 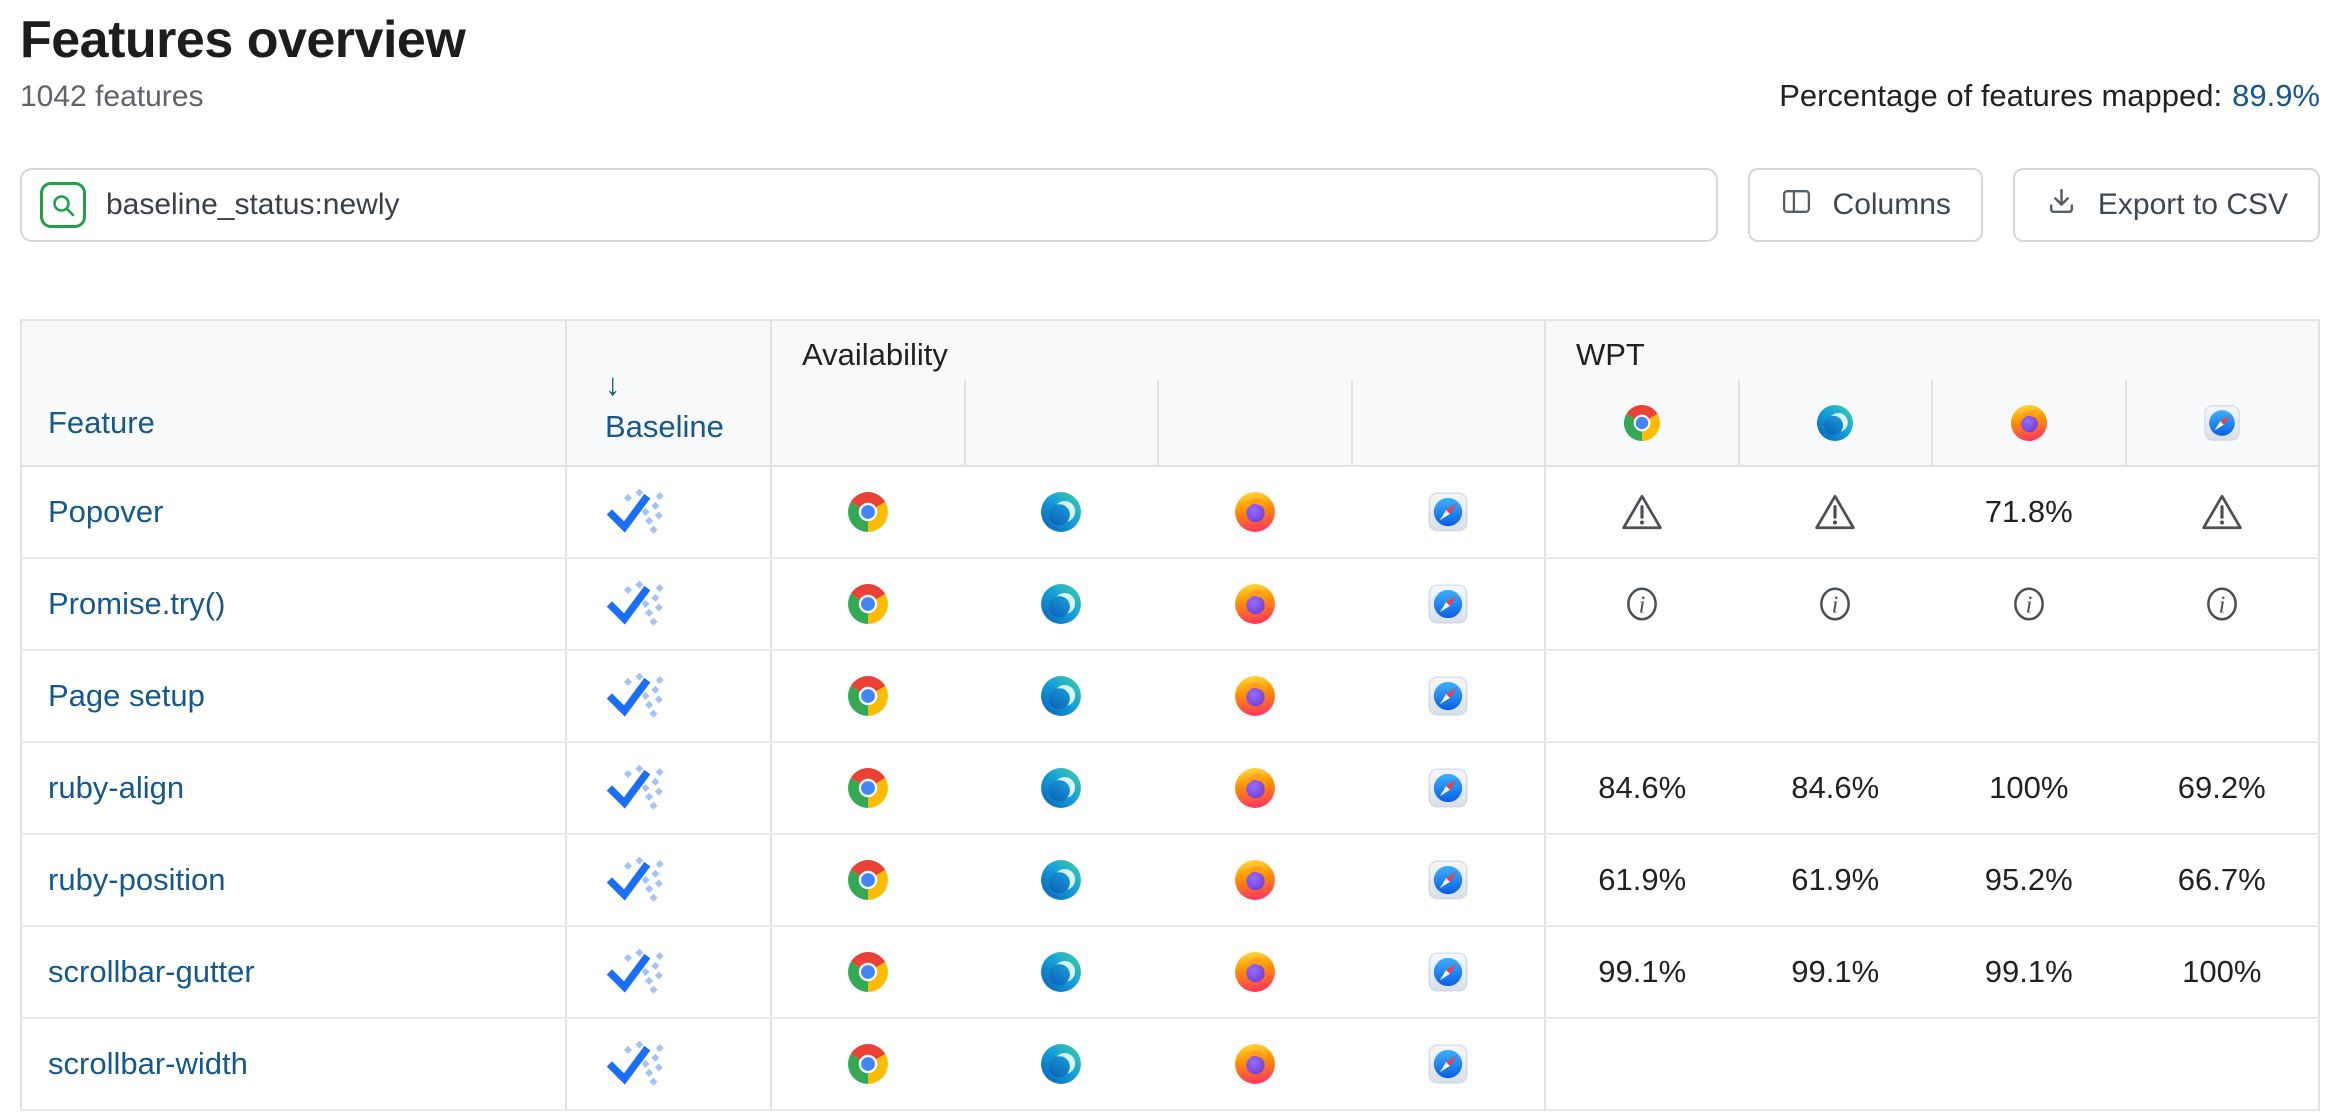 What do you see at coordinates (148, 1063) in the screenshot?
I see `feature-link: scrollbar-width` at bounding box center [148, 1063].